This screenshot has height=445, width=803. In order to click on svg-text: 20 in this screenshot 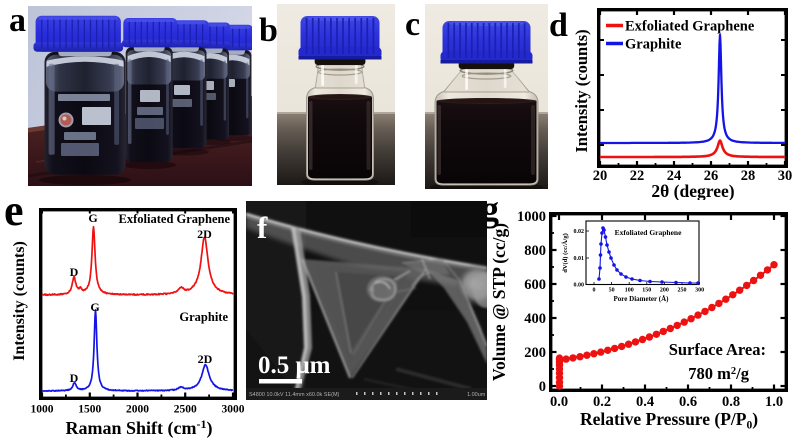, I will do `click(600, 176)`.